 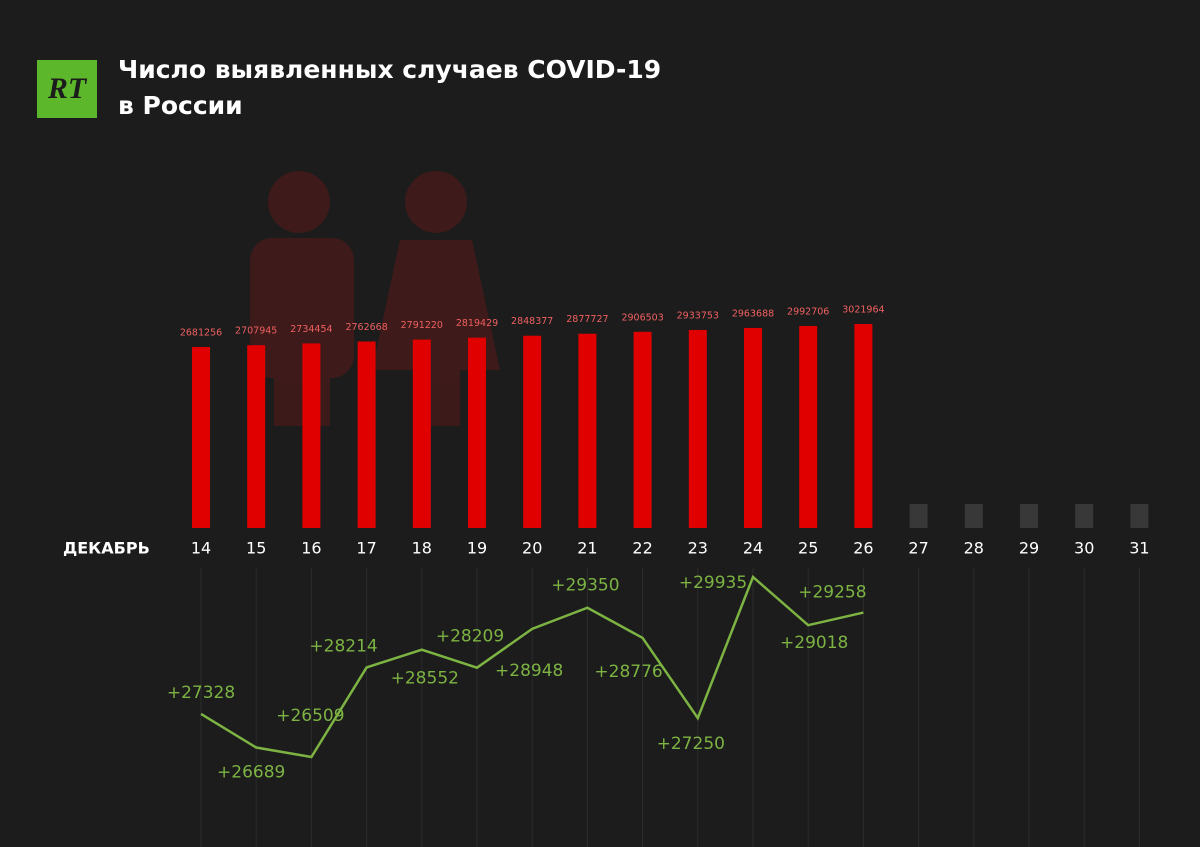 What do you see at coordinates (753, 548) in the screenshot?
I see `x-tick-label: 24` at bounding box center [753, 548].